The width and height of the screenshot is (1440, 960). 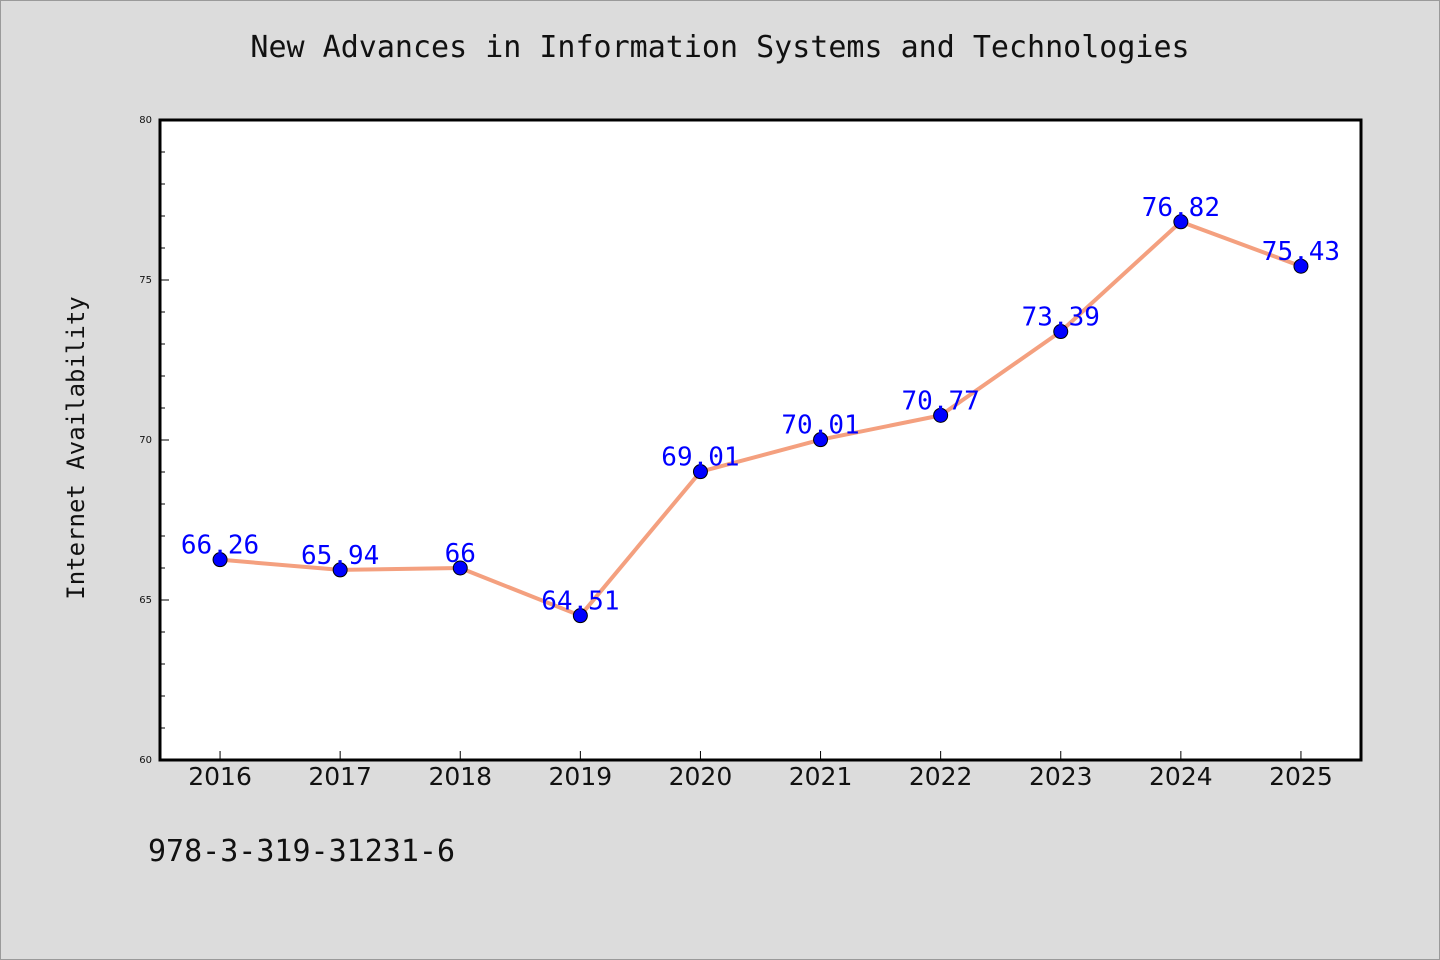 What do you see at coordinates (340, 556) in the screenshot?
I see `data-label: 65.94` at bounding box center [340, 556].